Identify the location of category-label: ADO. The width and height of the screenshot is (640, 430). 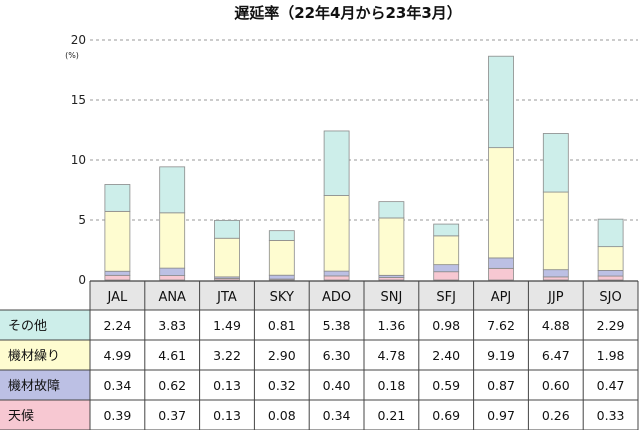
(336, 297).